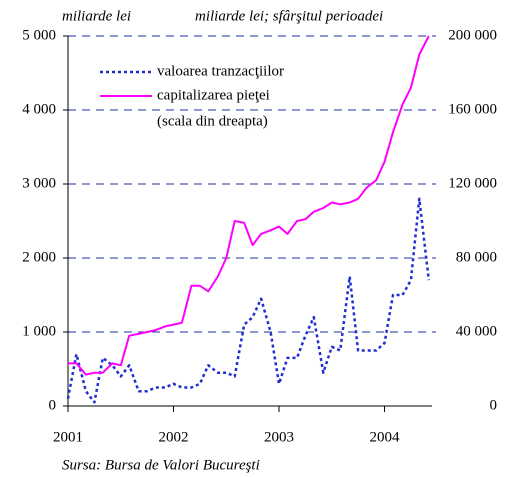  What do you see at coordinates (476, 331) in the screenshot?
I see `y2-tick-label: 40 000` at bounding box center [476, 331].